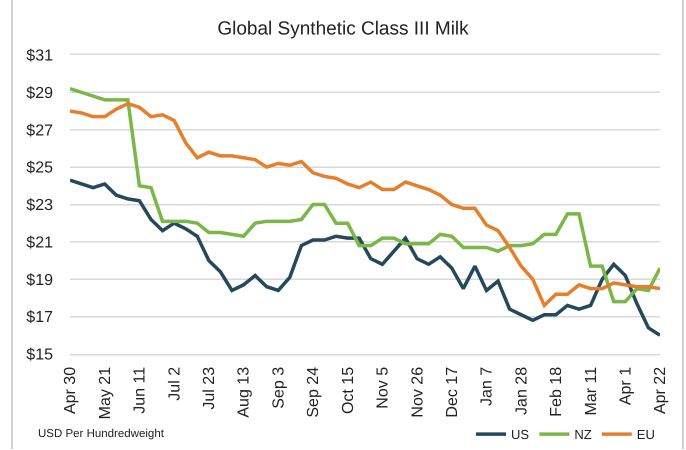  I want to click on chart-title: Global Synthetic Class III Milk, so click(343, 29).